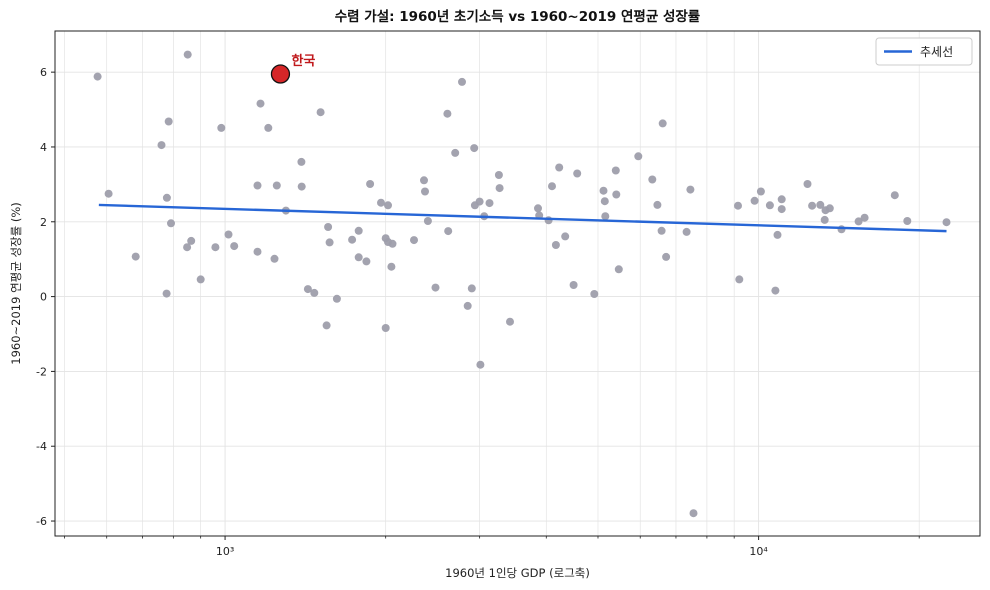 The width and height of the screenshot is (990, 590). I want to click on y-tick-label: 0, so click(43, 297).